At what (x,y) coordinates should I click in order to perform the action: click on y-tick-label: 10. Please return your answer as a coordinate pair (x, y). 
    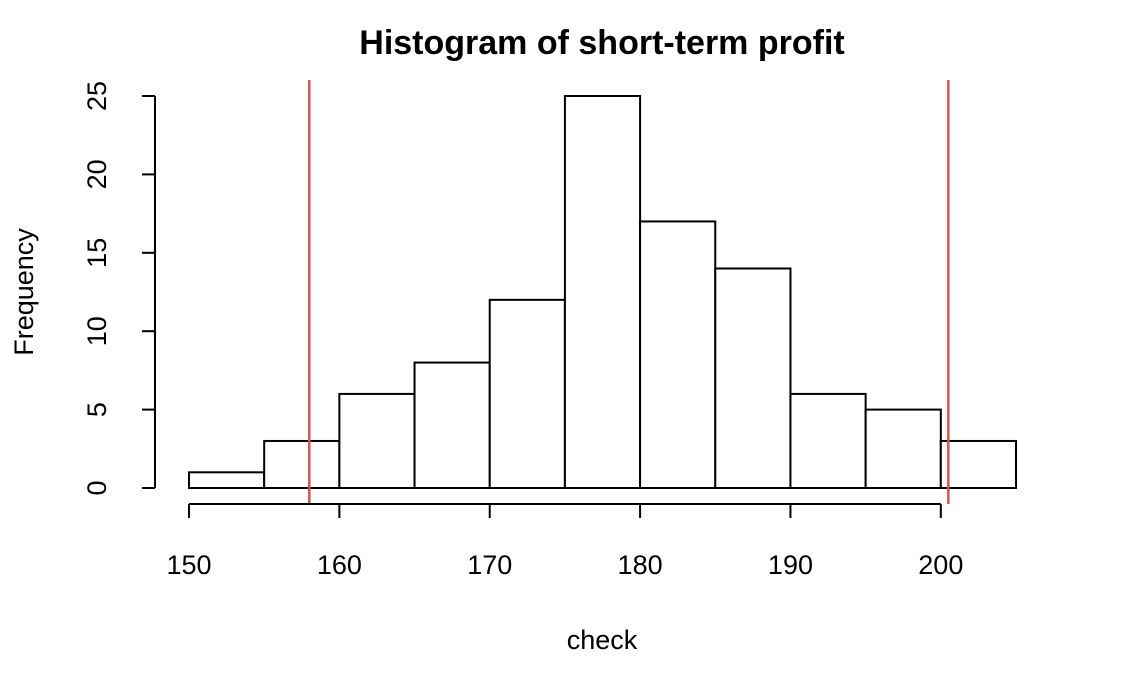
    Looking at the image, I should click on (97, 331).